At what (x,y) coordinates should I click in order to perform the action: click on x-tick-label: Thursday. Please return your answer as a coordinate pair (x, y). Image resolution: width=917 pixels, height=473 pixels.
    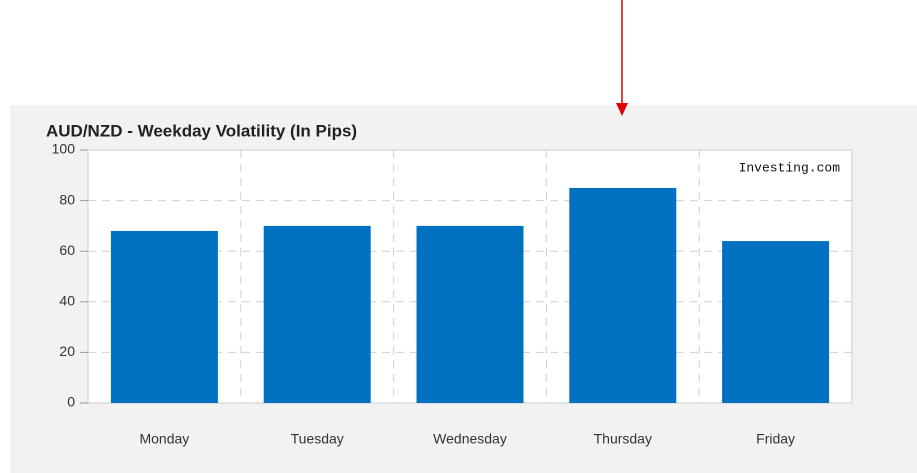
    Looking at the image, I should click on (623, 439).